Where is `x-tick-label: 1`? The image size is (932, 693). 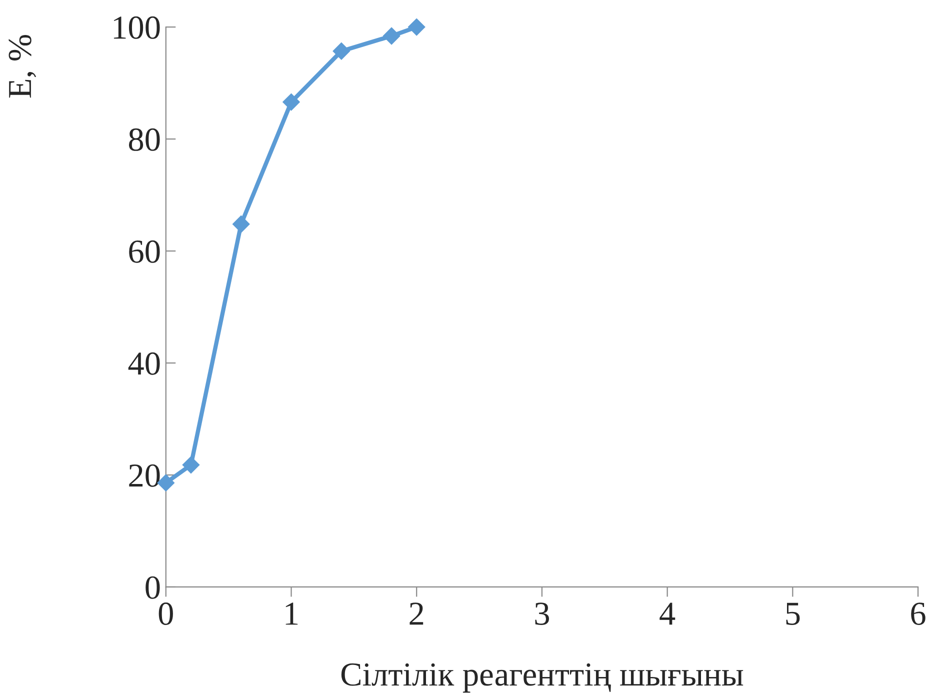 x-tick-label: 1 is located at coordinates (292, 613).